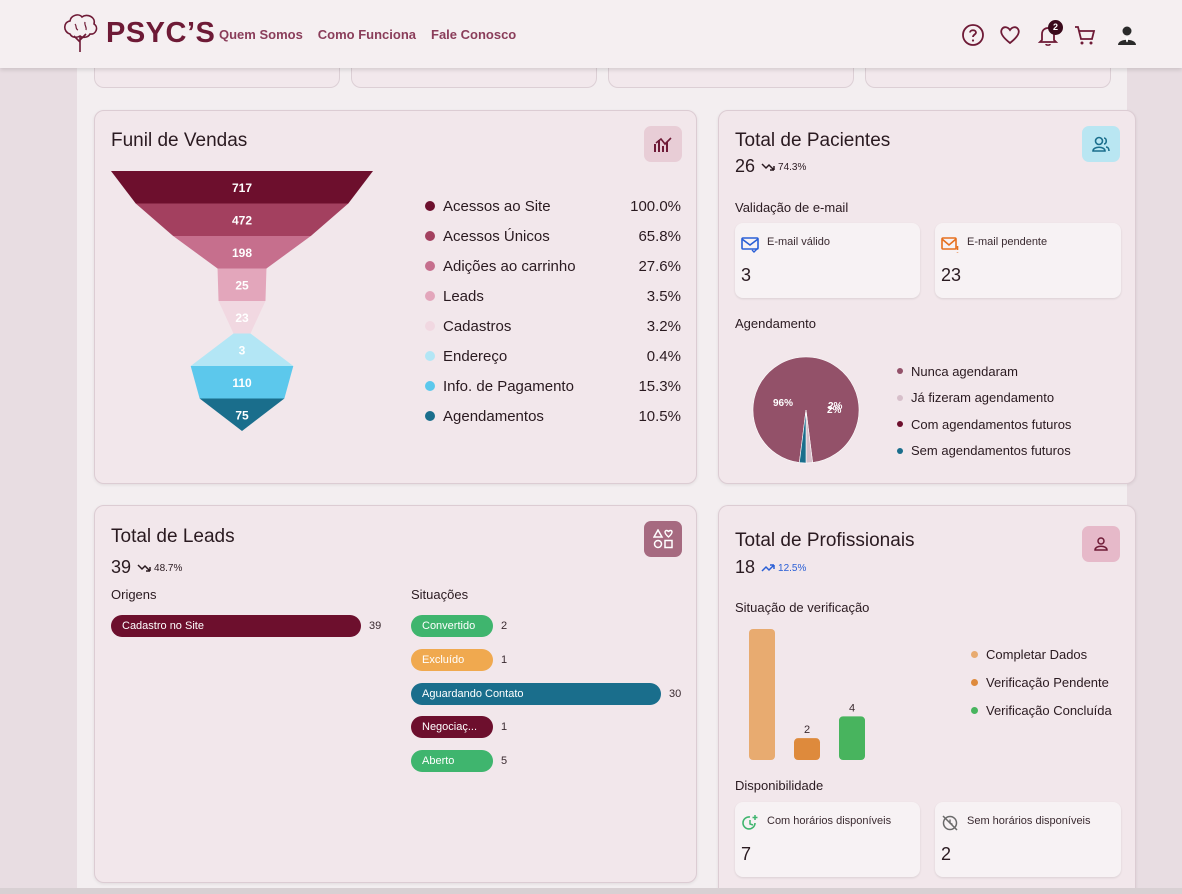  Describe the element at coordinates (179, 140) in the screenshot. I see `funnel-title: Funil de Vendas` at that location.